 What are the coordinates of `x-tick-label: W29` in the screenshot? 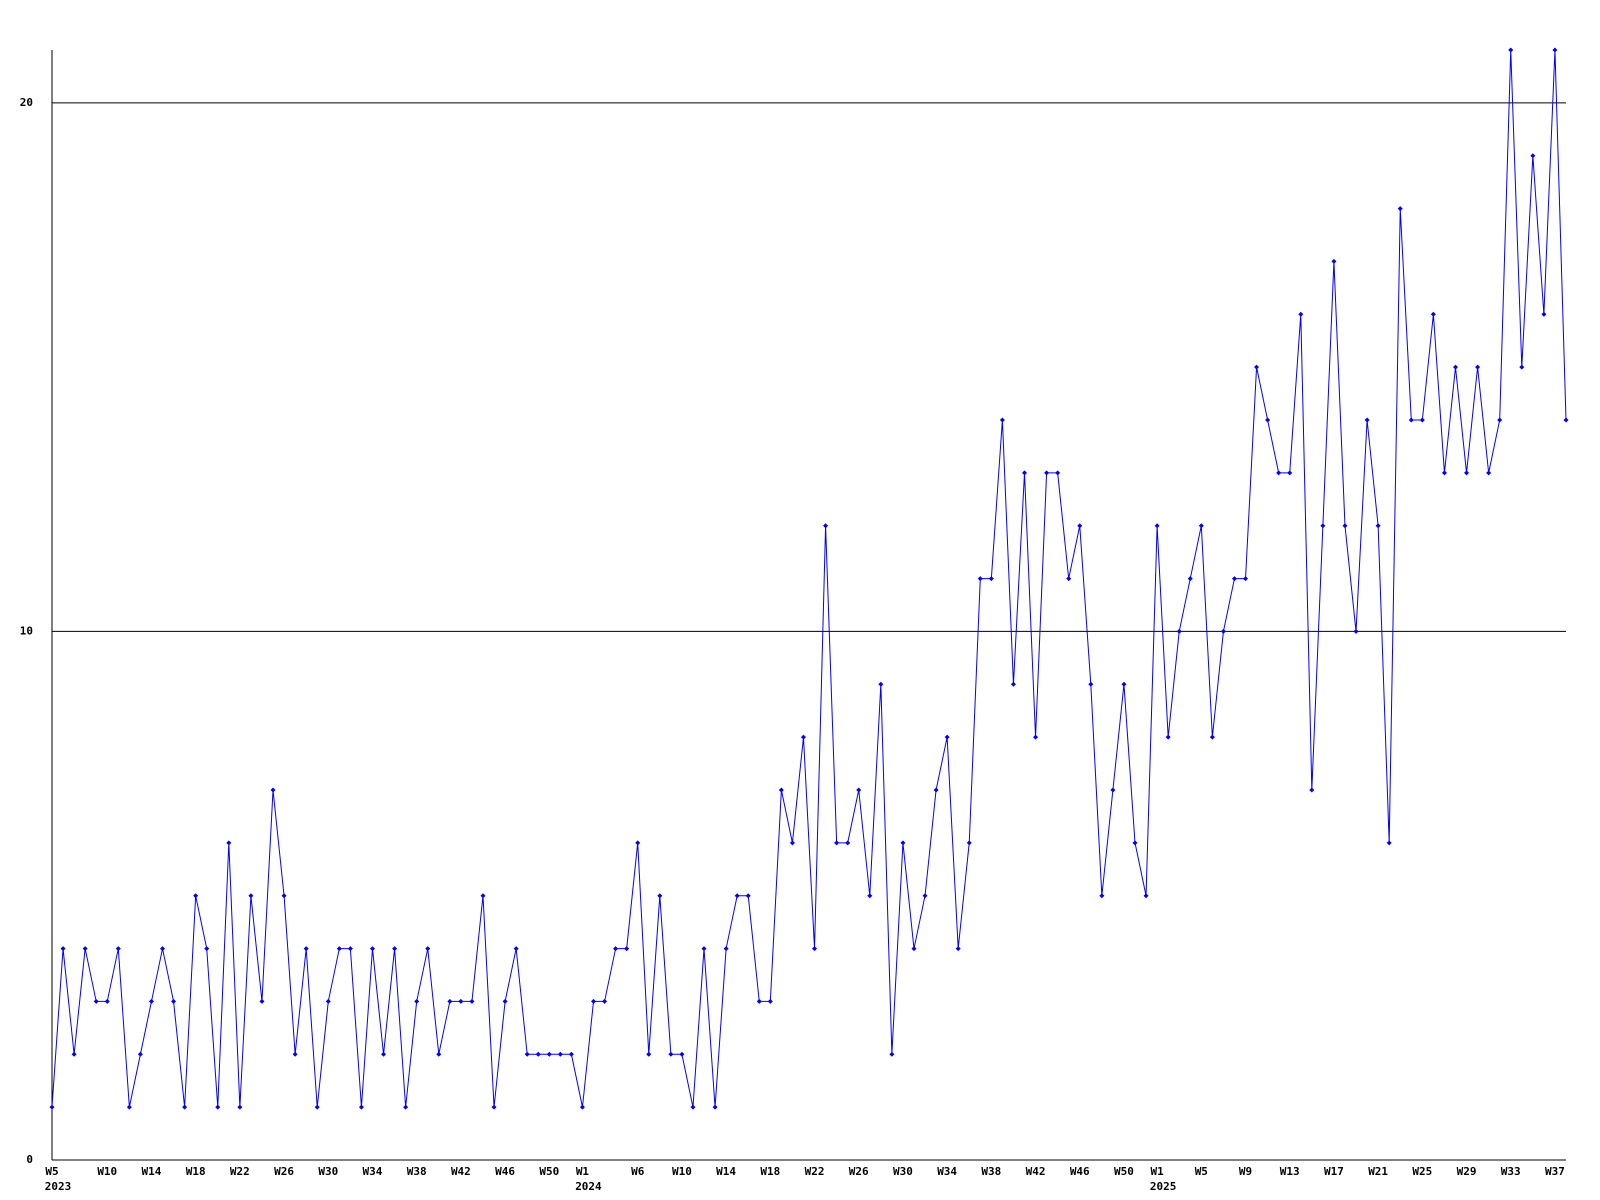 It's located at (1467, 1171).